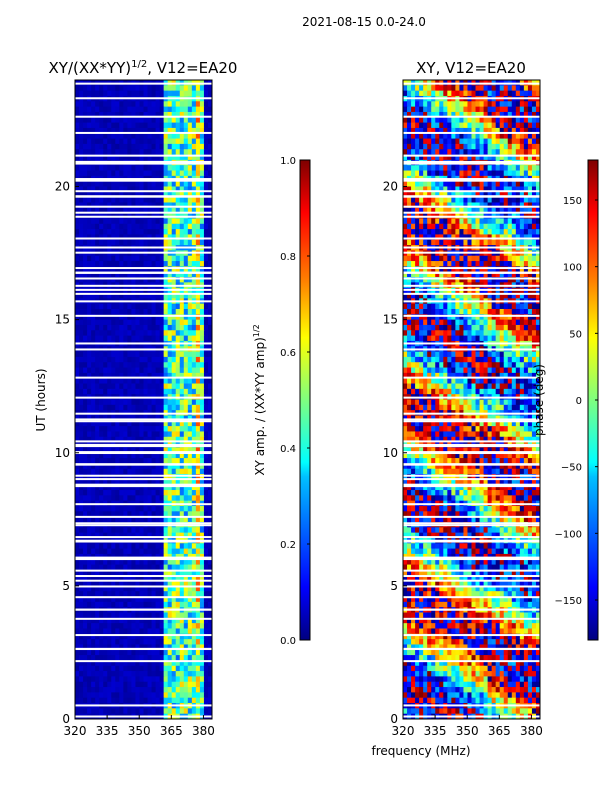 The image size is (600, 800). What do you see at coordinates (143, 523) in the screenshot?
I see `flagged-time-gap` at bounding box center [143, 523].